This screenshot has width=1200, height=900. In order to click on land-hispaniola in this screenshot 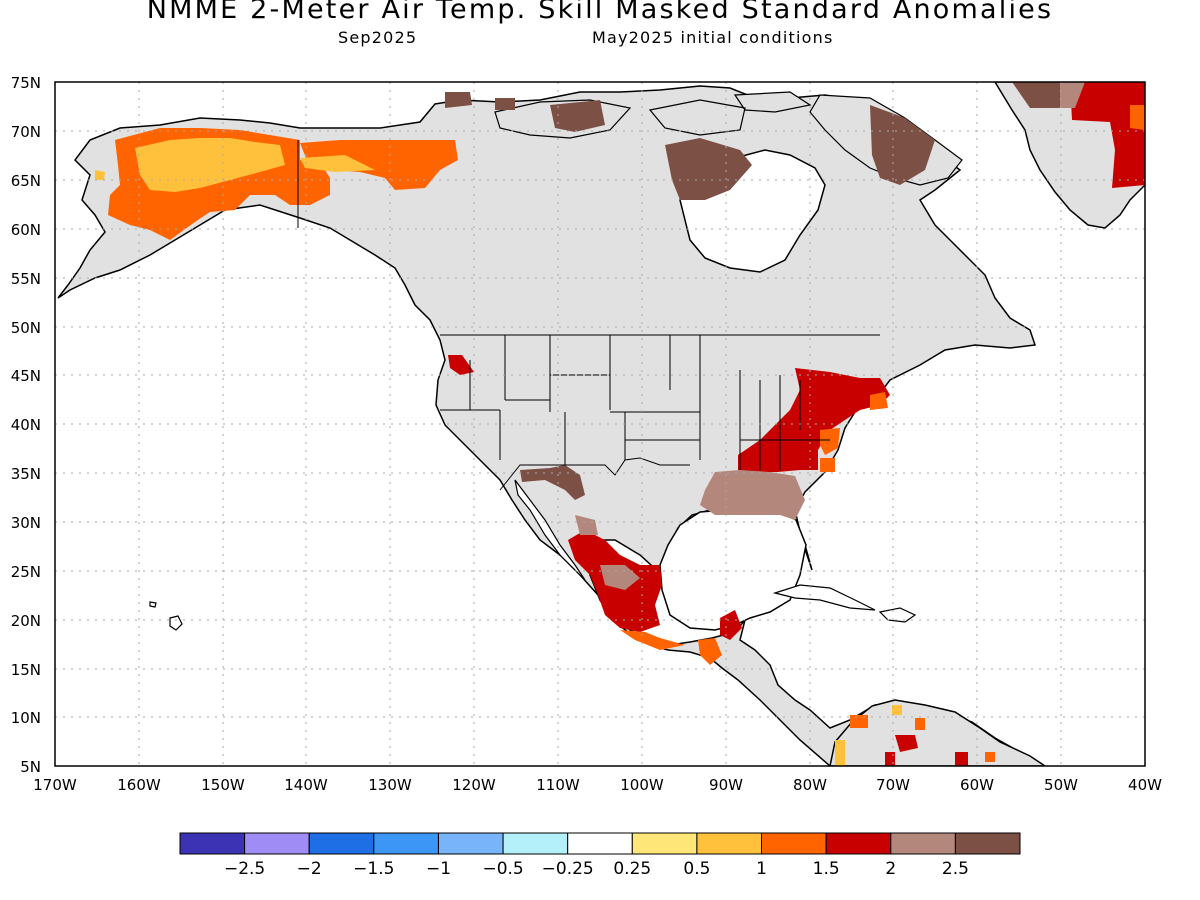, I will do `click(897, 615)`.